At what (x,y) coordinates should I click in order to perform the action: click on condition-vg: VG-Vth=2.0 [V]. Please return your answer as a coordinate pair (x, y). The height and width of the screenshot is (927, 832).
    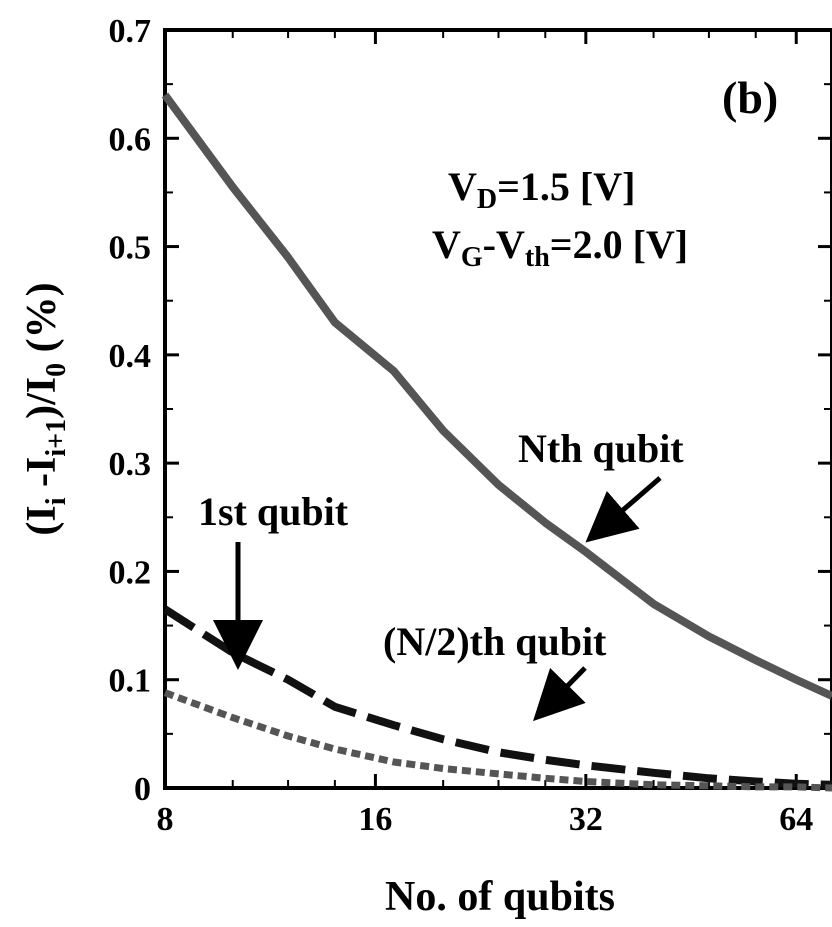
    Looking at the image, I should click on (560, 247).